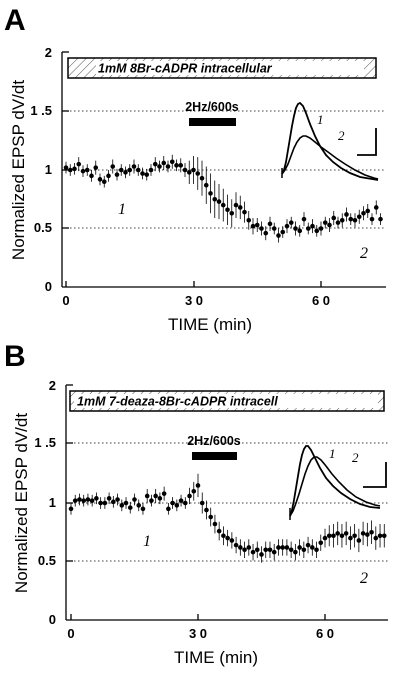  I want to click on panel-letter: A, so click(15, 20).